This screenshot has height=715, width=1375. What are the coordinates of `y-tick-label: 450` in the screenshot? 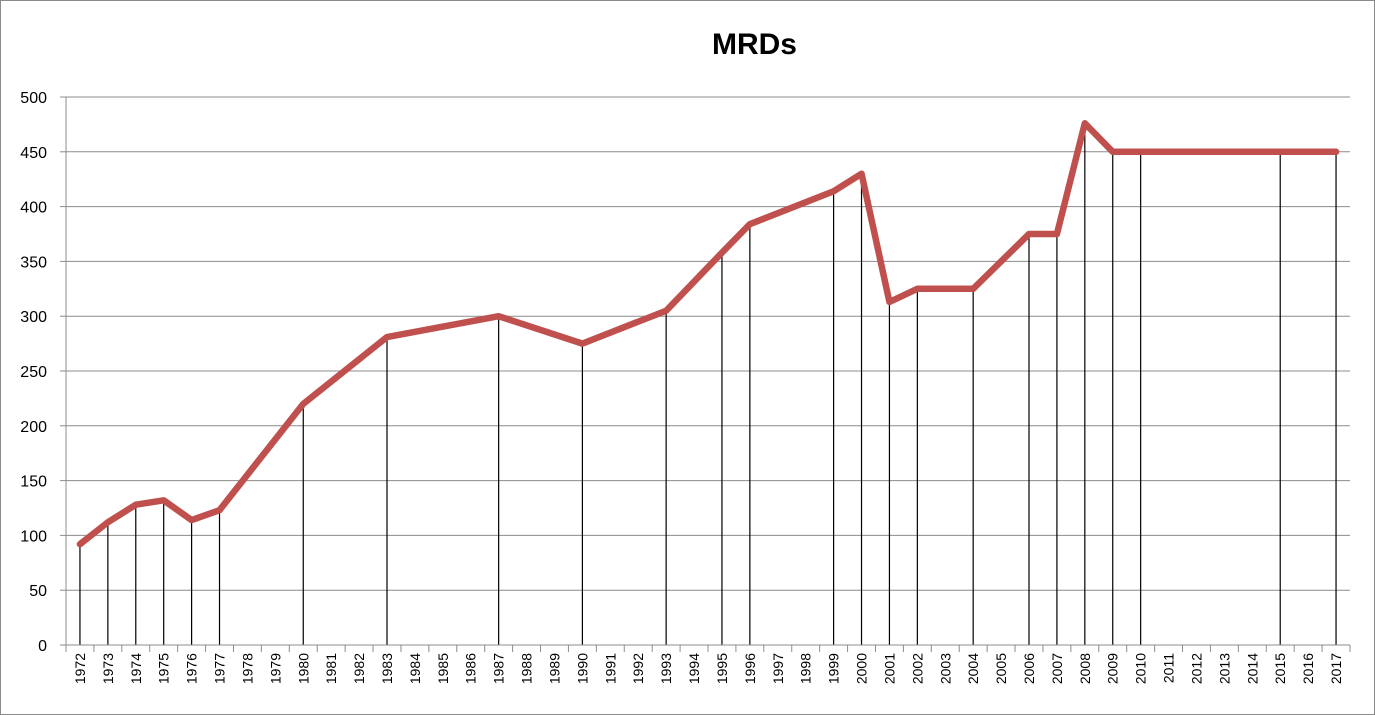 It's located at (33, 153).